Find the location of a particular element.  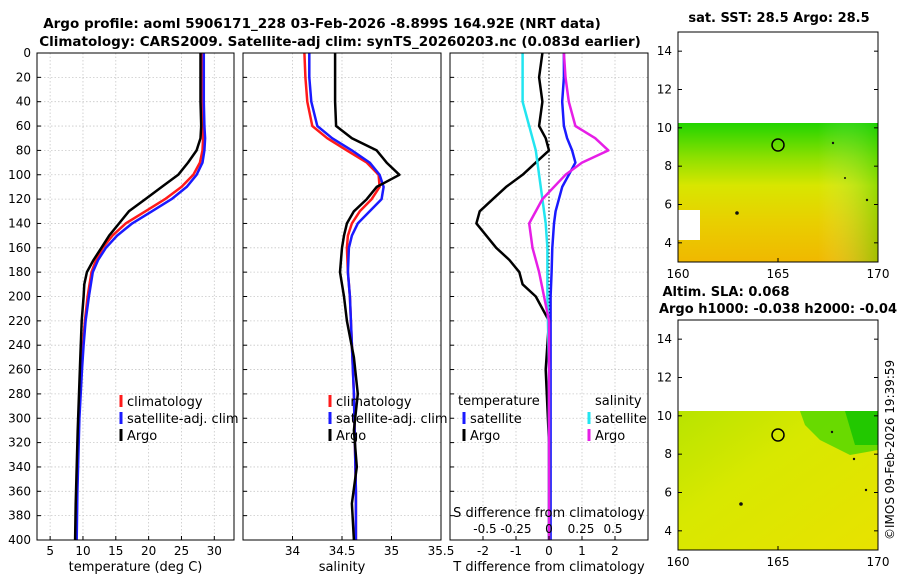

x2-tick-label: -0.5 is located at coordinates (484, 529).